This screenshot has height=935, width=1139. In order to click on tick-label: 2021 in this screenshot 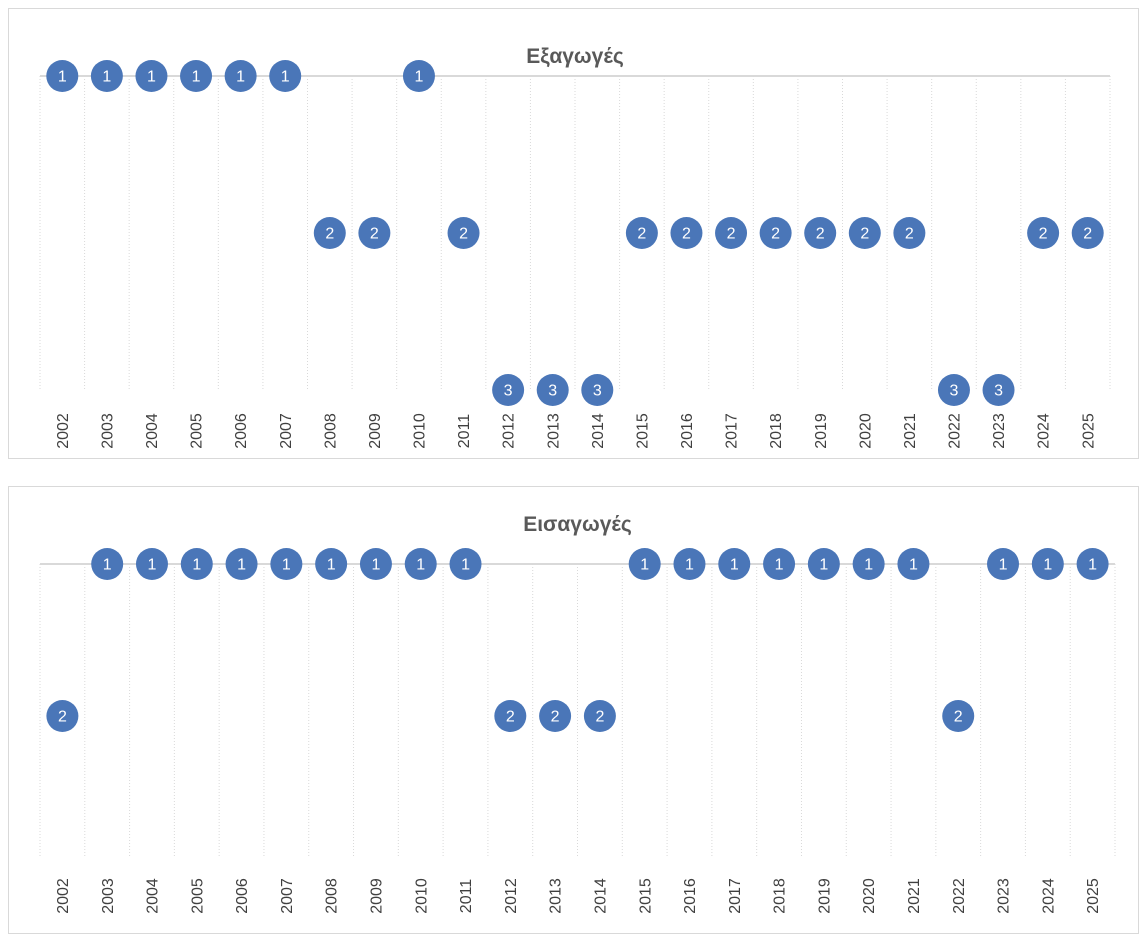, I will do `click(914, 896)`.